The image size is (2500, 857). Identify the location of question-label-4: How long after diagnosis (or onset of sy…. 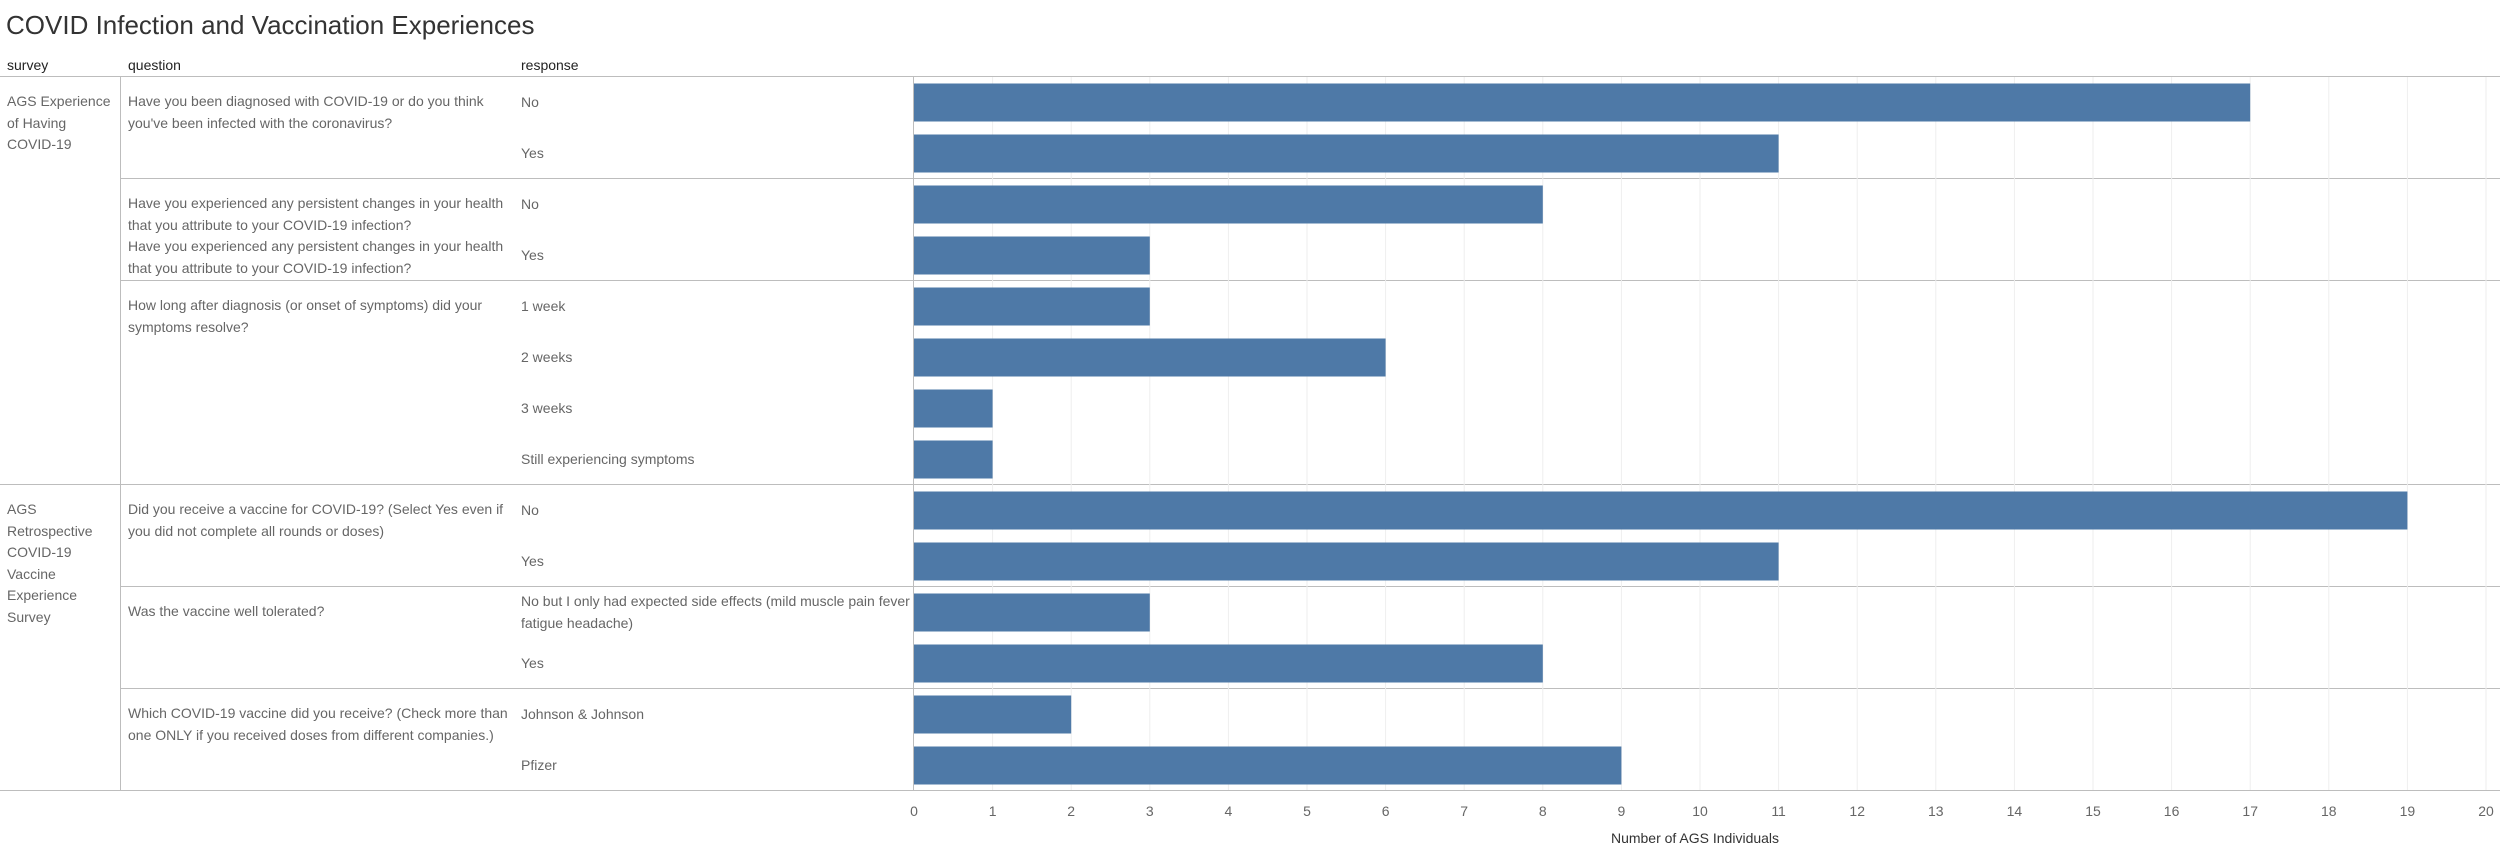
(305, 316).